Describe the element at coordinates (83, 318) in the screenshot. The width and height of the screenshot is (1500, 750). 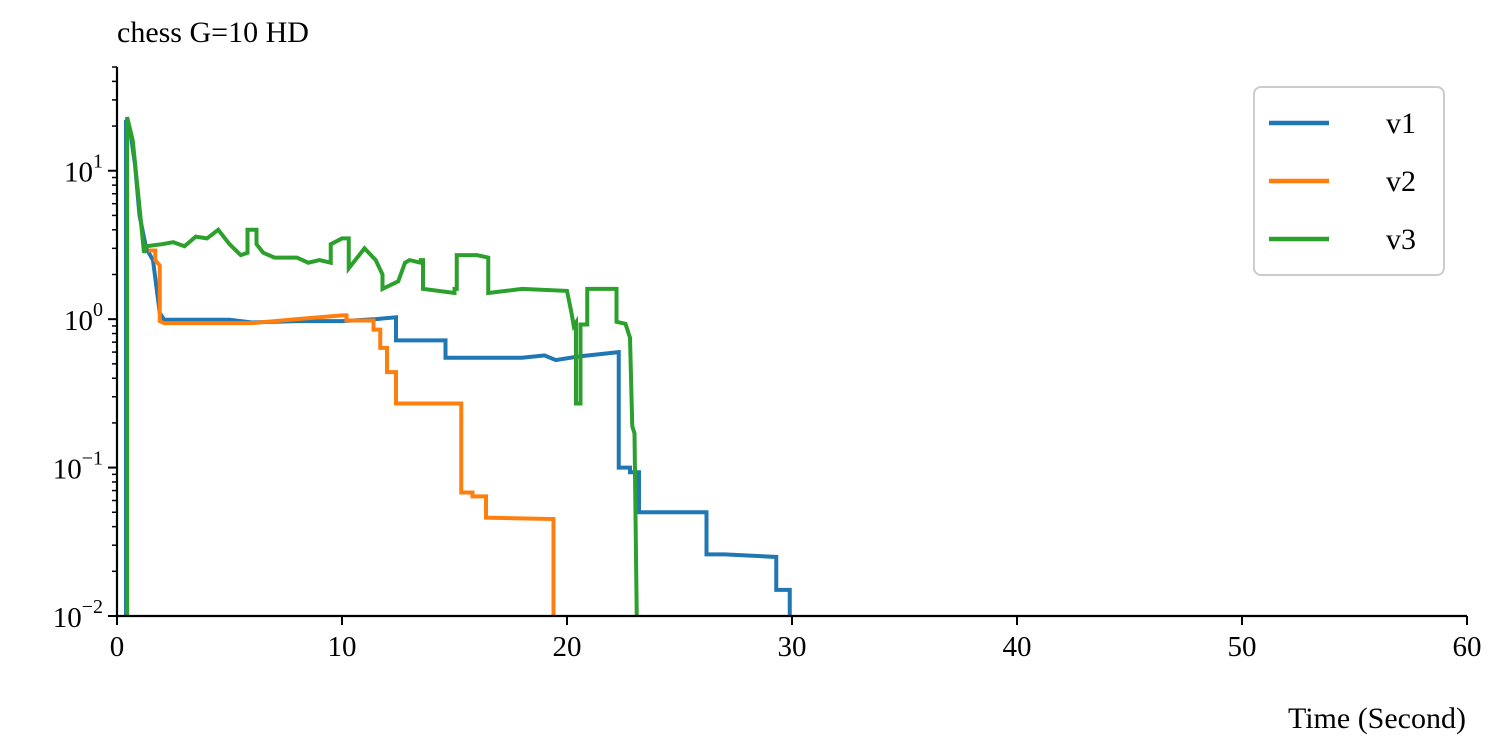
I see `y-tick-label: 10⁰` at that location.